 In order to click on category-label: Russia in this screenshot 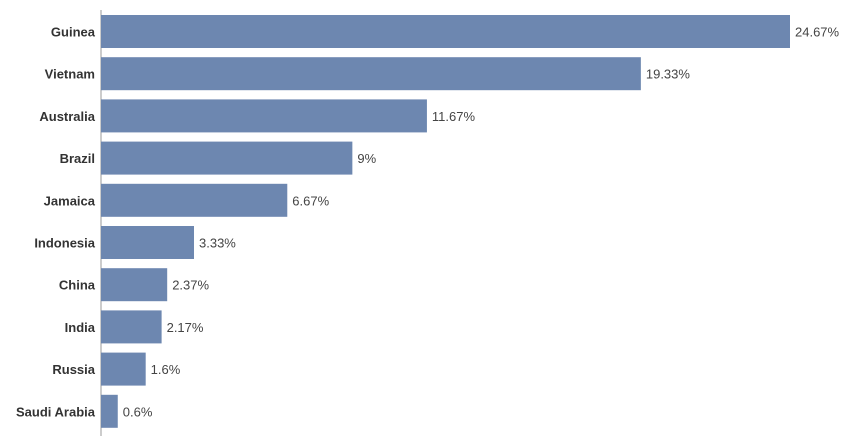, I will do `click(73, 369)`.